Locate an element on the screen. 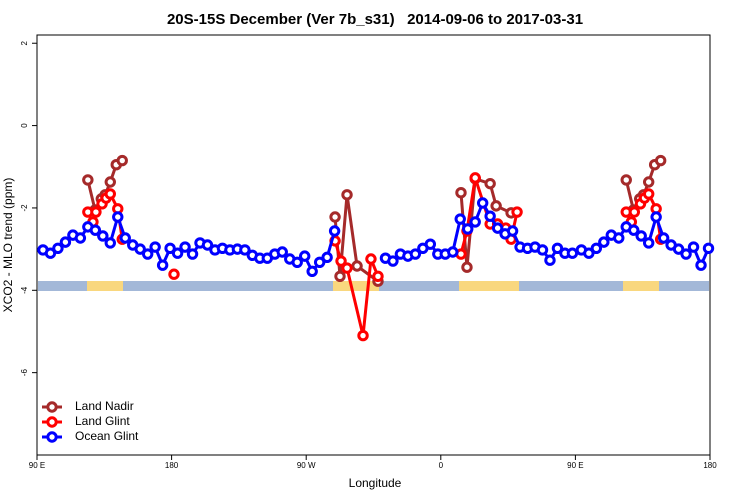 This screenshot has width=750, height=500. y-tick-label: 0 is located at coordinates (24, 125).